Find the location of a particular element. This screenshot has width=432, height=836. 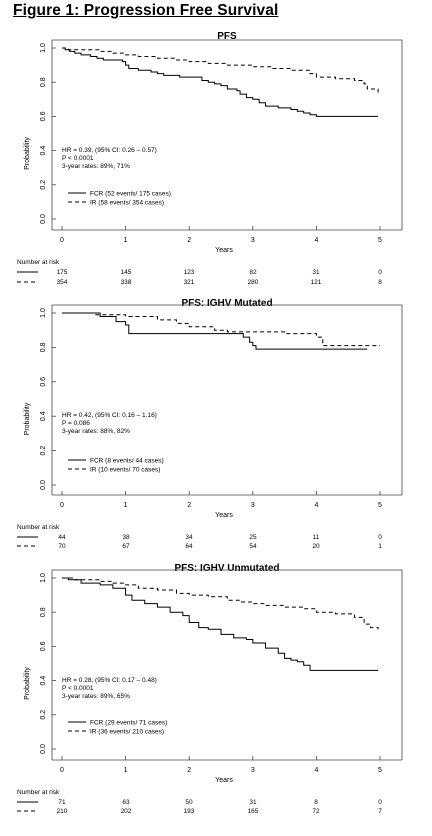

risk-count: 123 is located at coordinates (189, 272).